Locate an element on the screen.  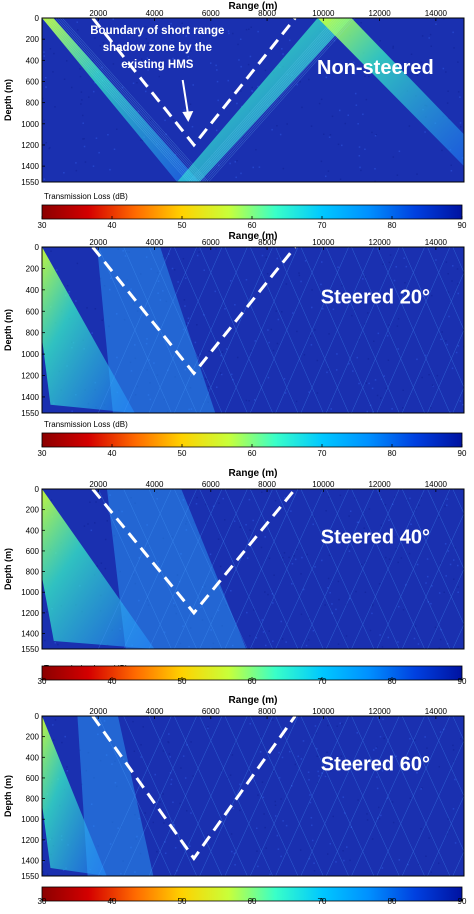
interference-lines is located at coordinates (199, 100).